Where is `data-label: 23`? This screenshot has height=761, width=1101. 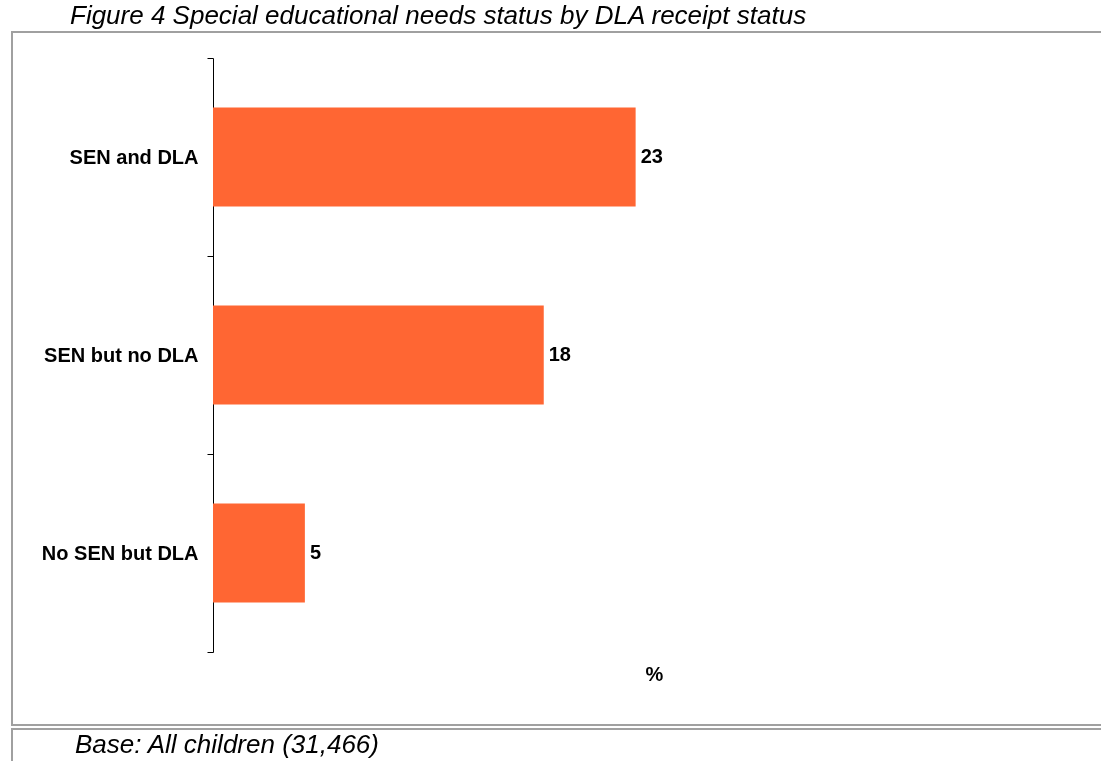
data-label: 23 is located at coordinates (651, 156).